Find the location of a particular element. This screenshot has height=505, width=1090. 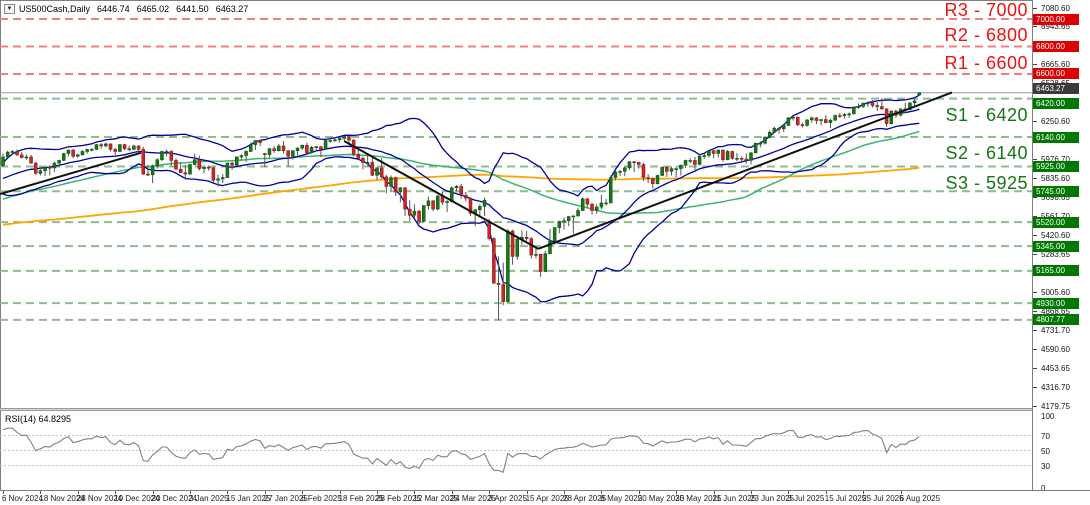

symbol-dropdown-button: ▼ is located at coordinates (9, 9).